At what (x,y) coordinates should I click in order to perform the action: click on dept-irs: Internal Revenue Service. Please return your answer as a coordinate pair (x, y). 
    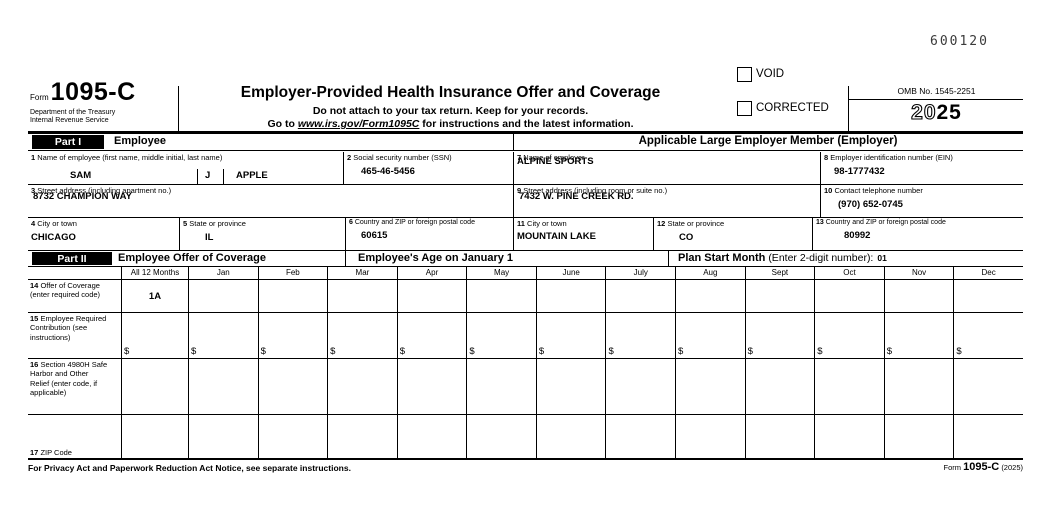
    Looking at the image, I should click on (69, 121).